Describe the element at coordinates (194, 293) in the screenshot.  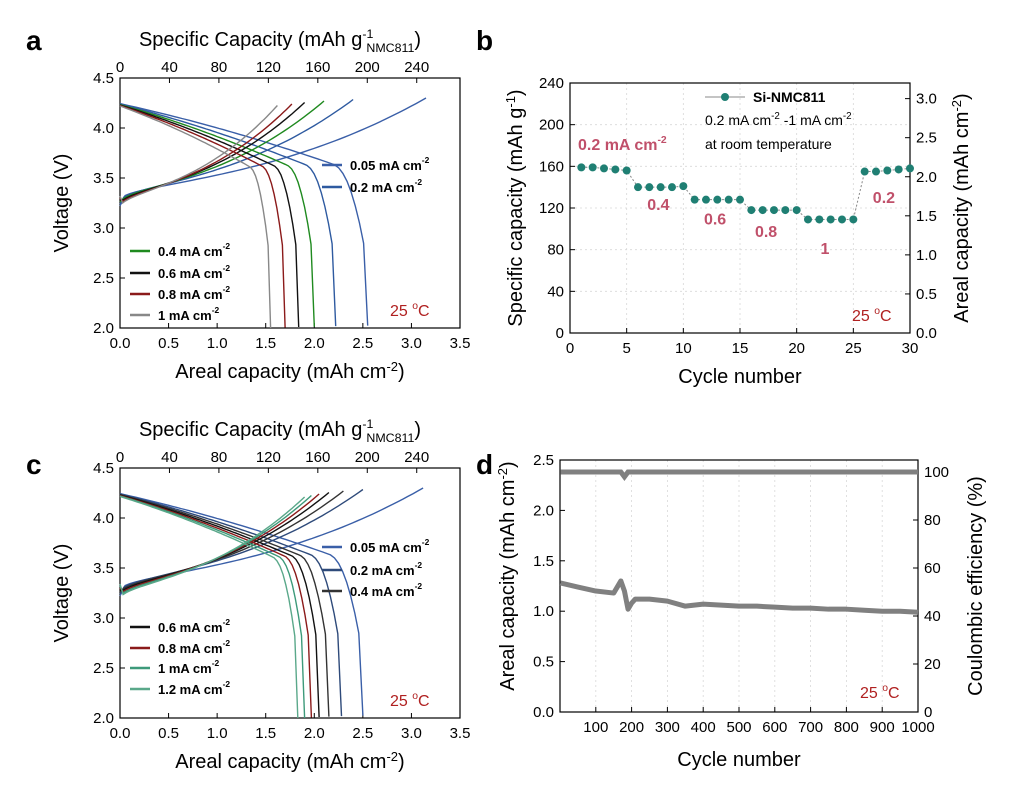
I see `legend-entry: 0.8 mA cm-2` at that location.